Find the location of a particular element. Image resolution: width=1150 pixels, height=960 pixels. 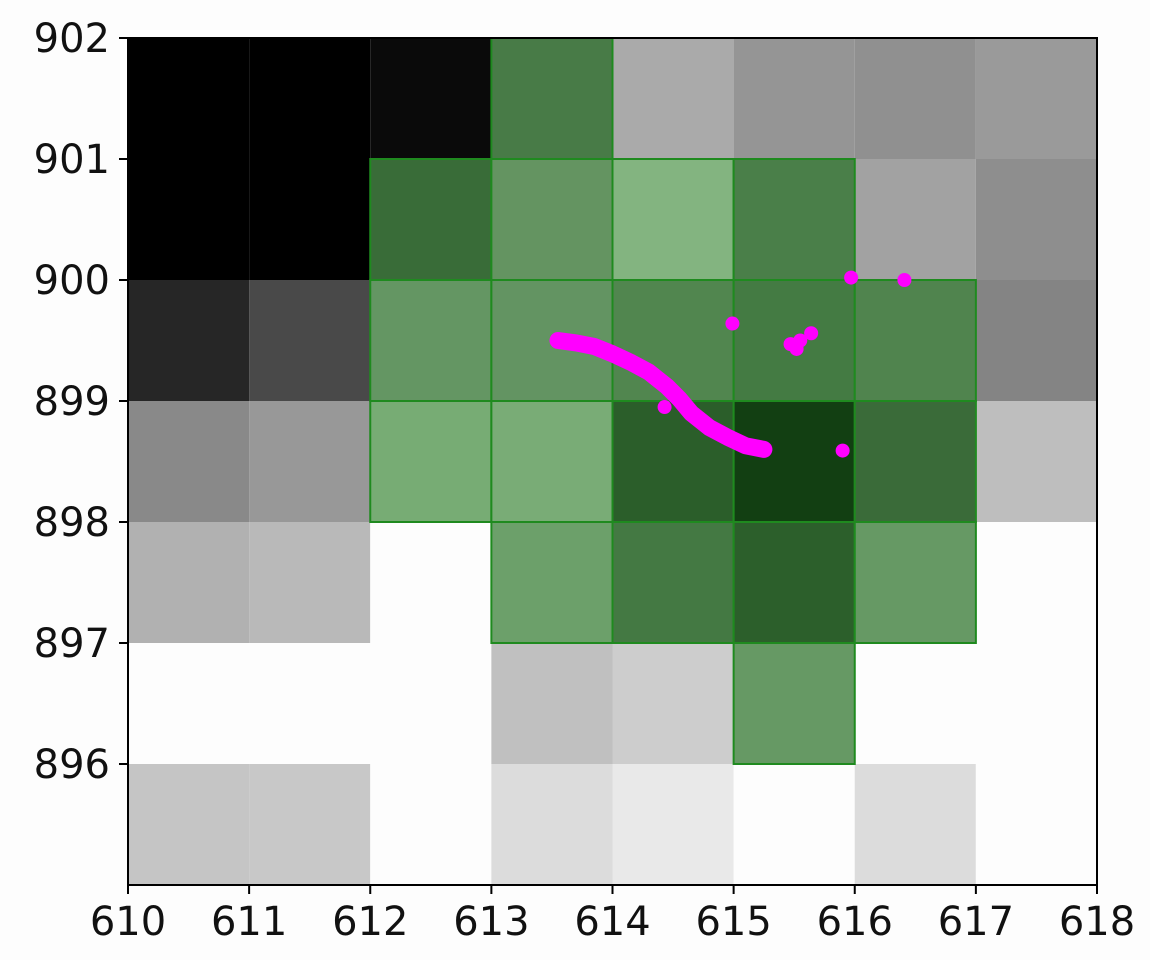

y-tick-label: 901 is located at coordinates (72, 160).